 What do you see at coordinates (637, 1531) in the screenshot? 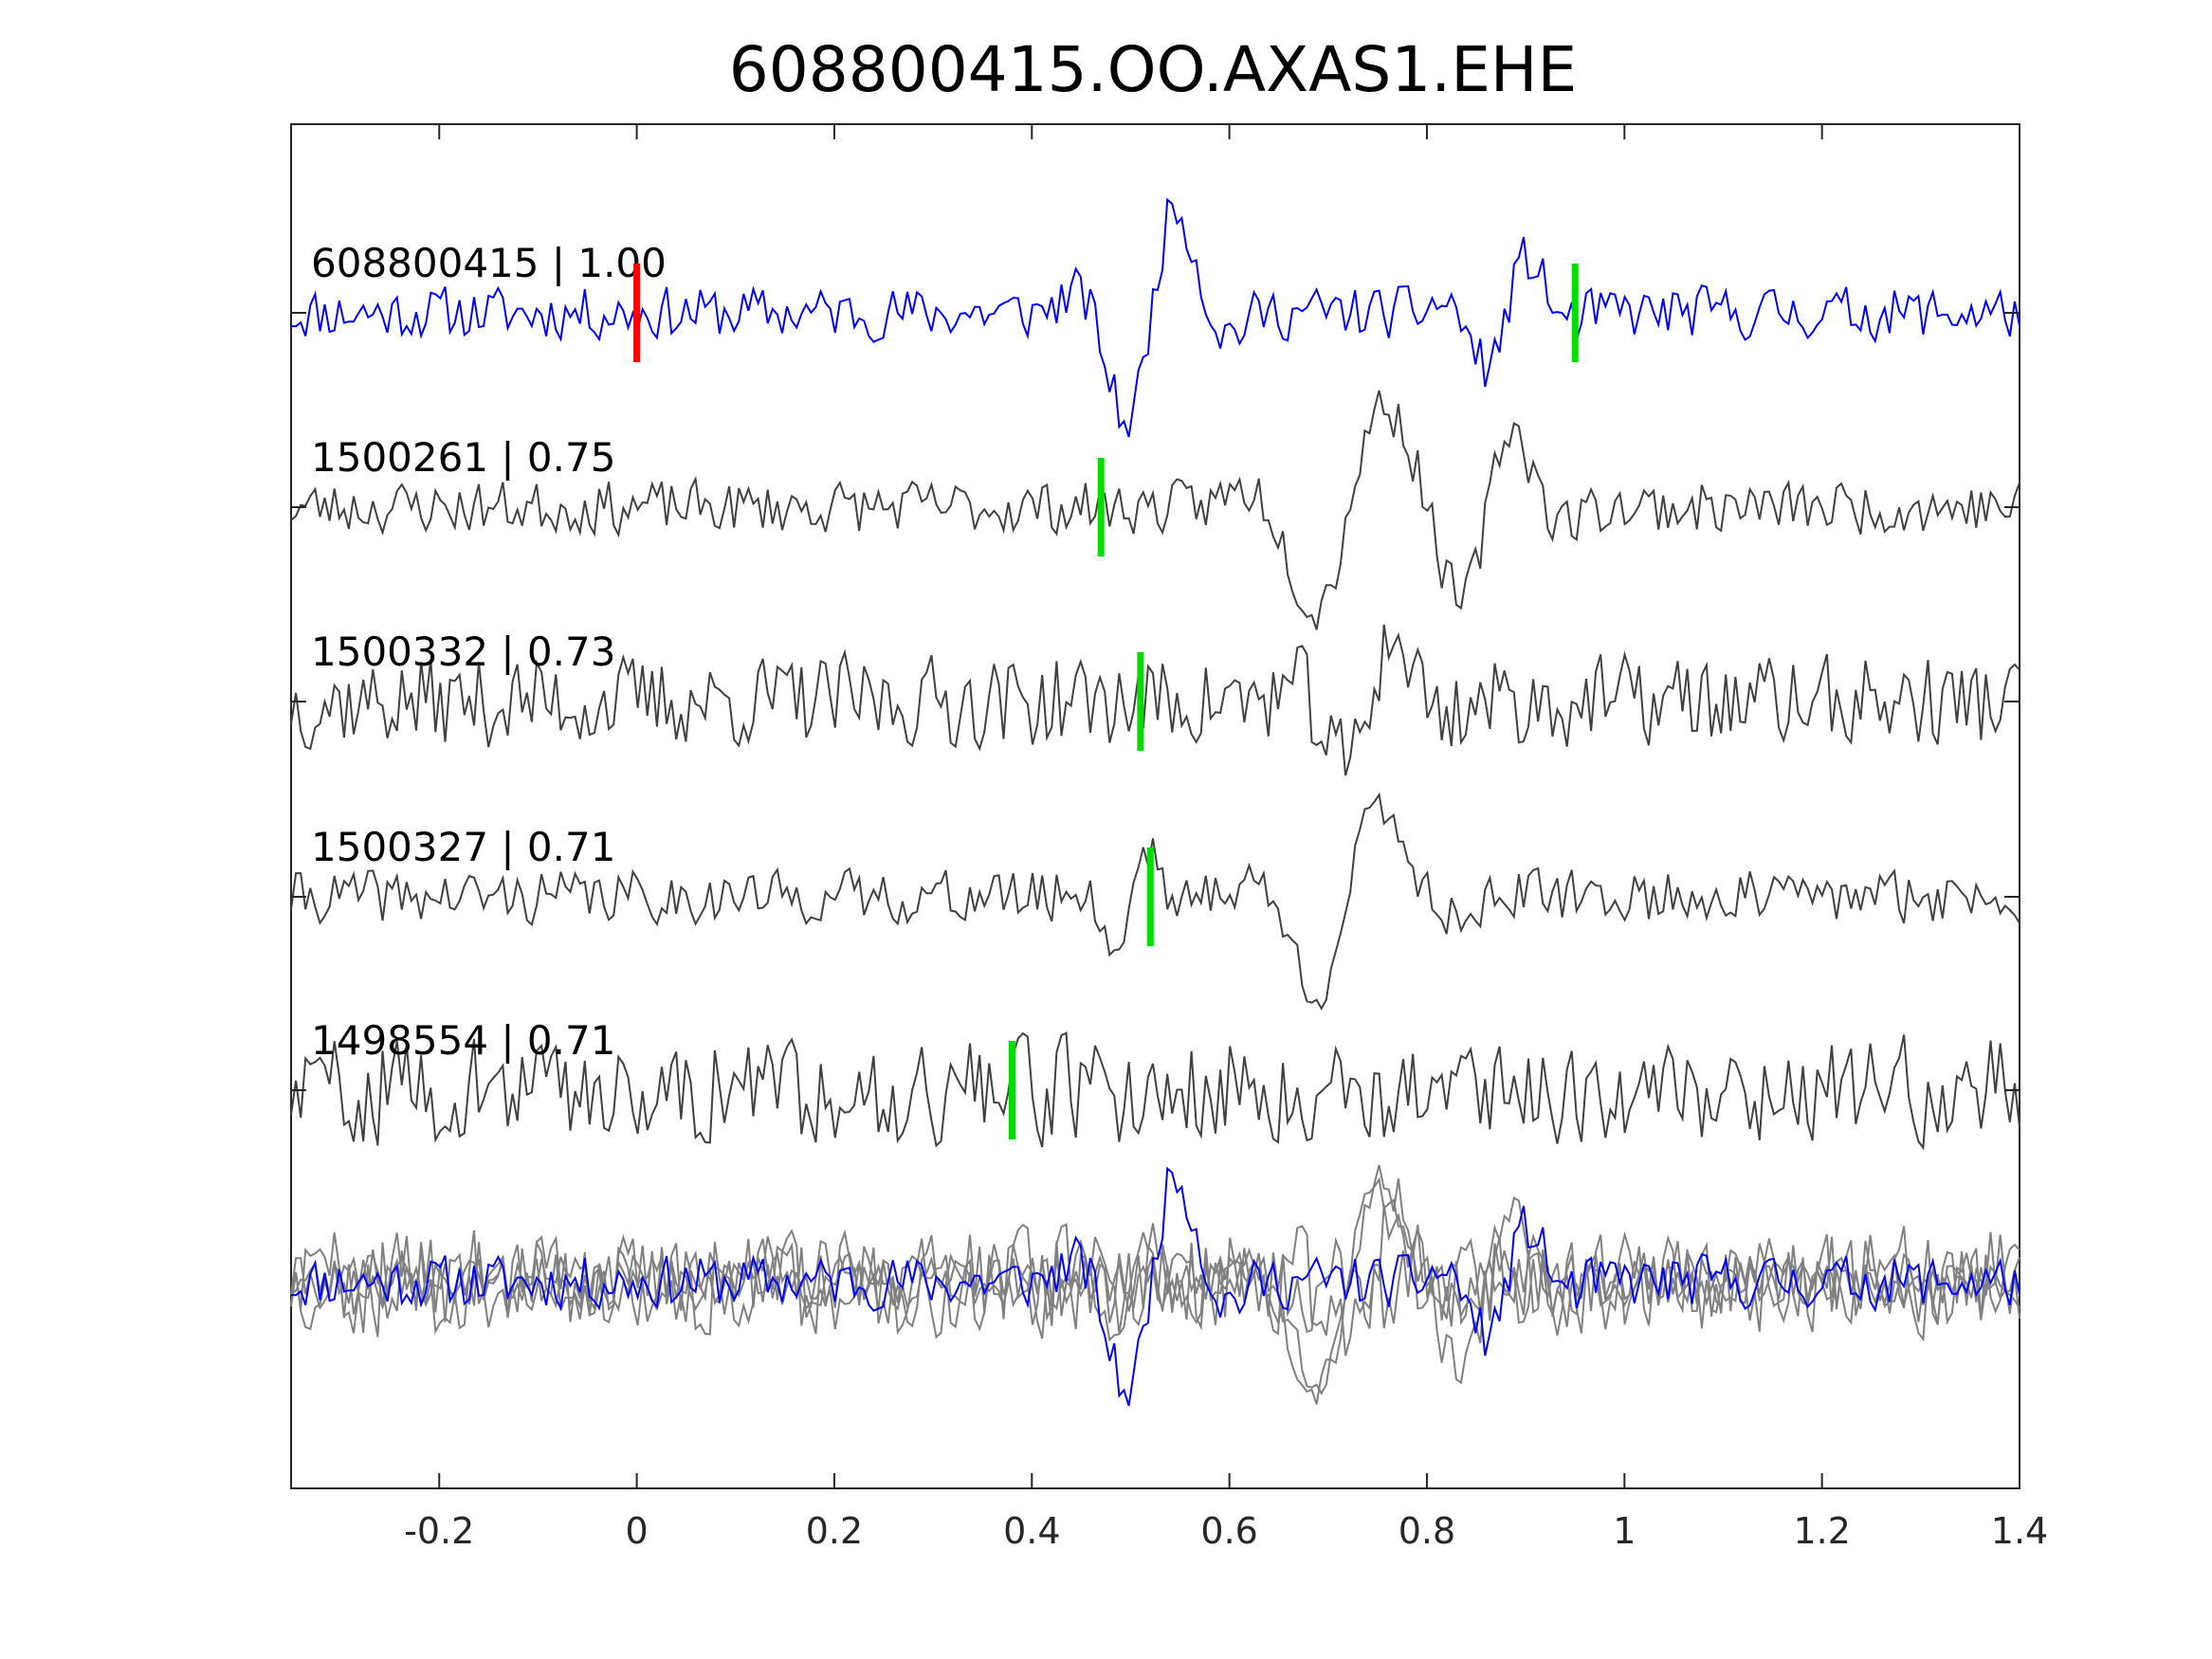
I see `x-tick-label: 0` at bounding box center [637, 1531].